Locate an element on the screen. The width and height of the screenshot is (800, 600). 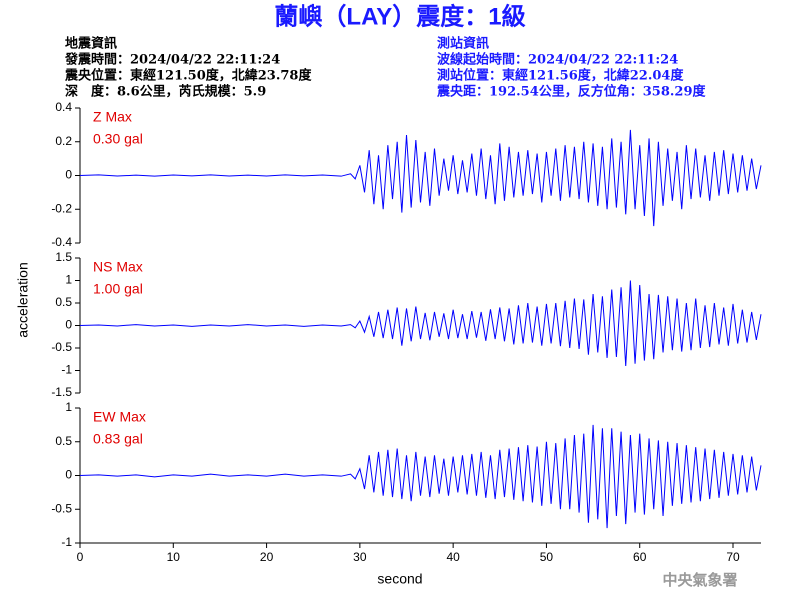
footer: 中央氣象署 is located at coordinates (699, 580).